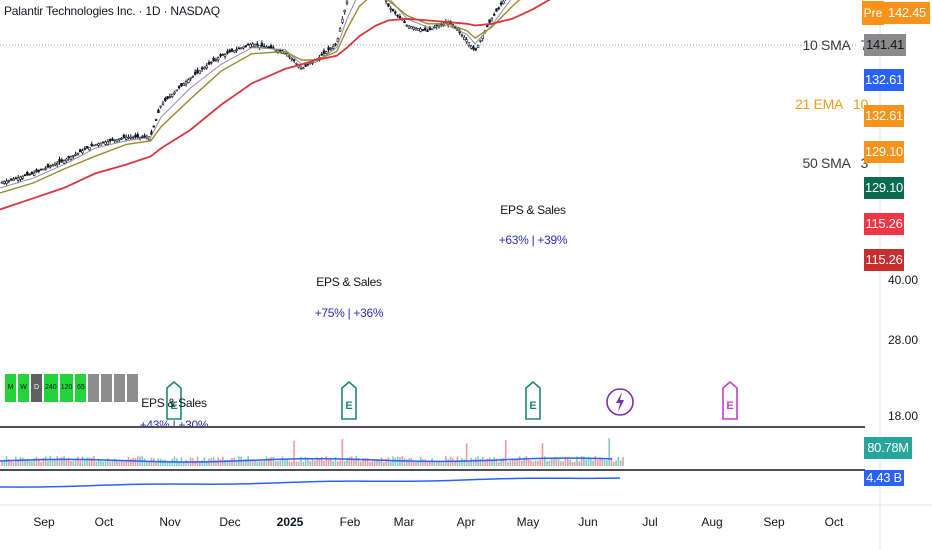 This screenshot has width=932, height=550. What do you see at coordinates (774, 522) in the screenshot?
I see `x-tick-label: Sep` at bounding box center [774, 522].